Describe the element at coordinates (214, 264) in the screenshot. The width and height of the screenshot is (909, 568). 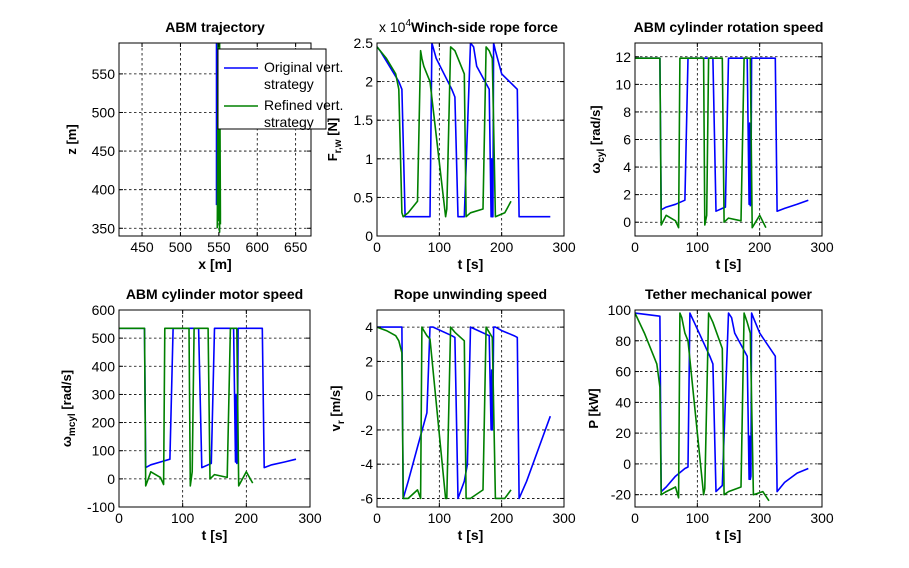
I see `x-axis-label: x [m]` at that location.